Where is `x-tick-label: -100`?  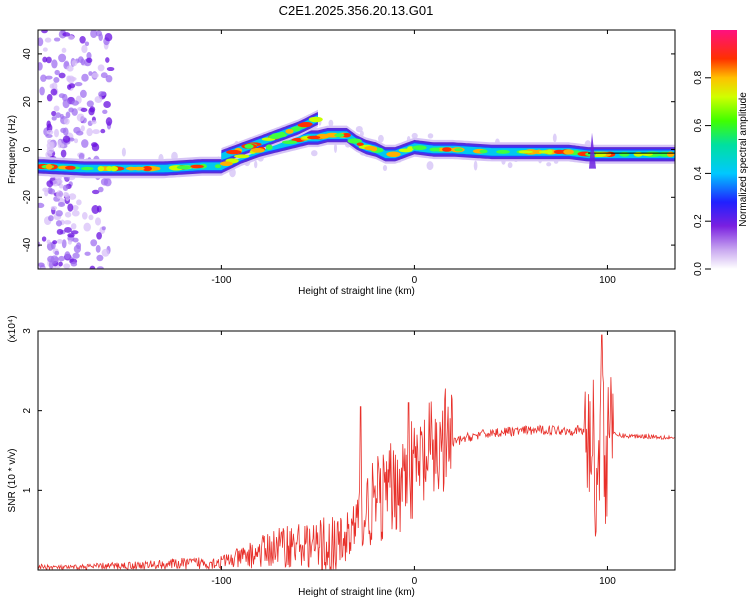
x-tick-label: -100 is located at coordinates (221, 581).